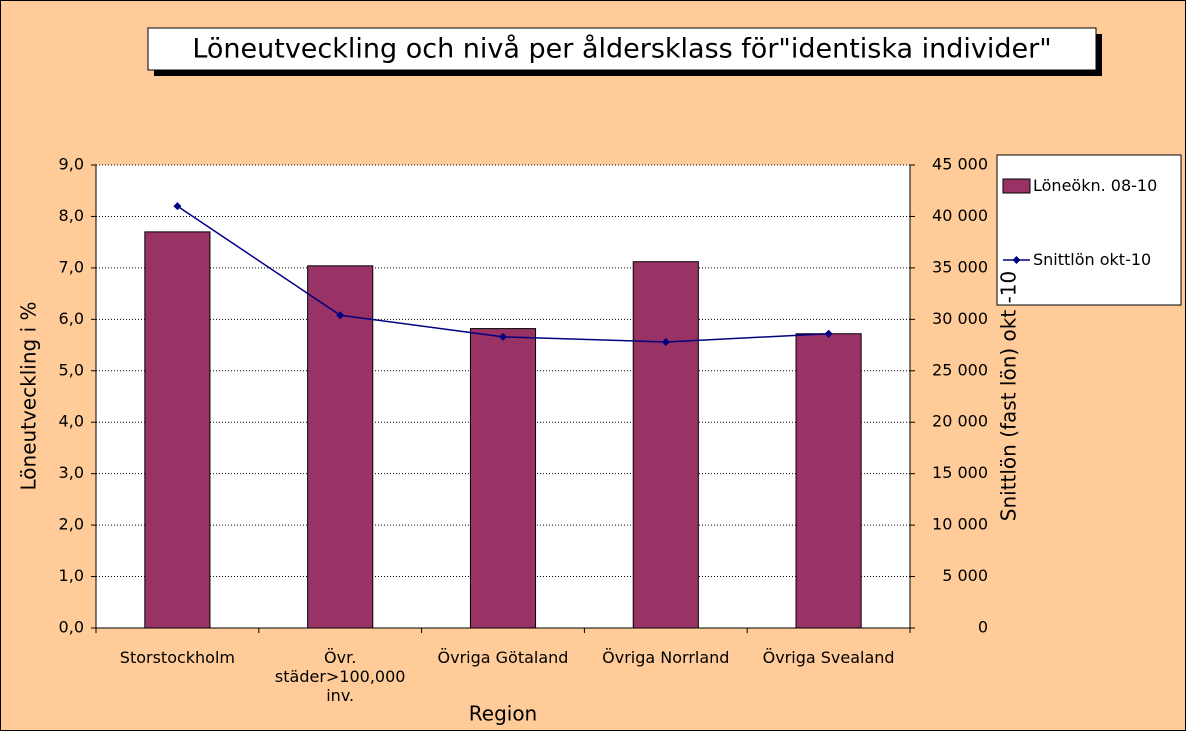  Describe the element at coordinates (960, 318) in the screenshot. I see `y2-tick-label: 30 000` at that location.